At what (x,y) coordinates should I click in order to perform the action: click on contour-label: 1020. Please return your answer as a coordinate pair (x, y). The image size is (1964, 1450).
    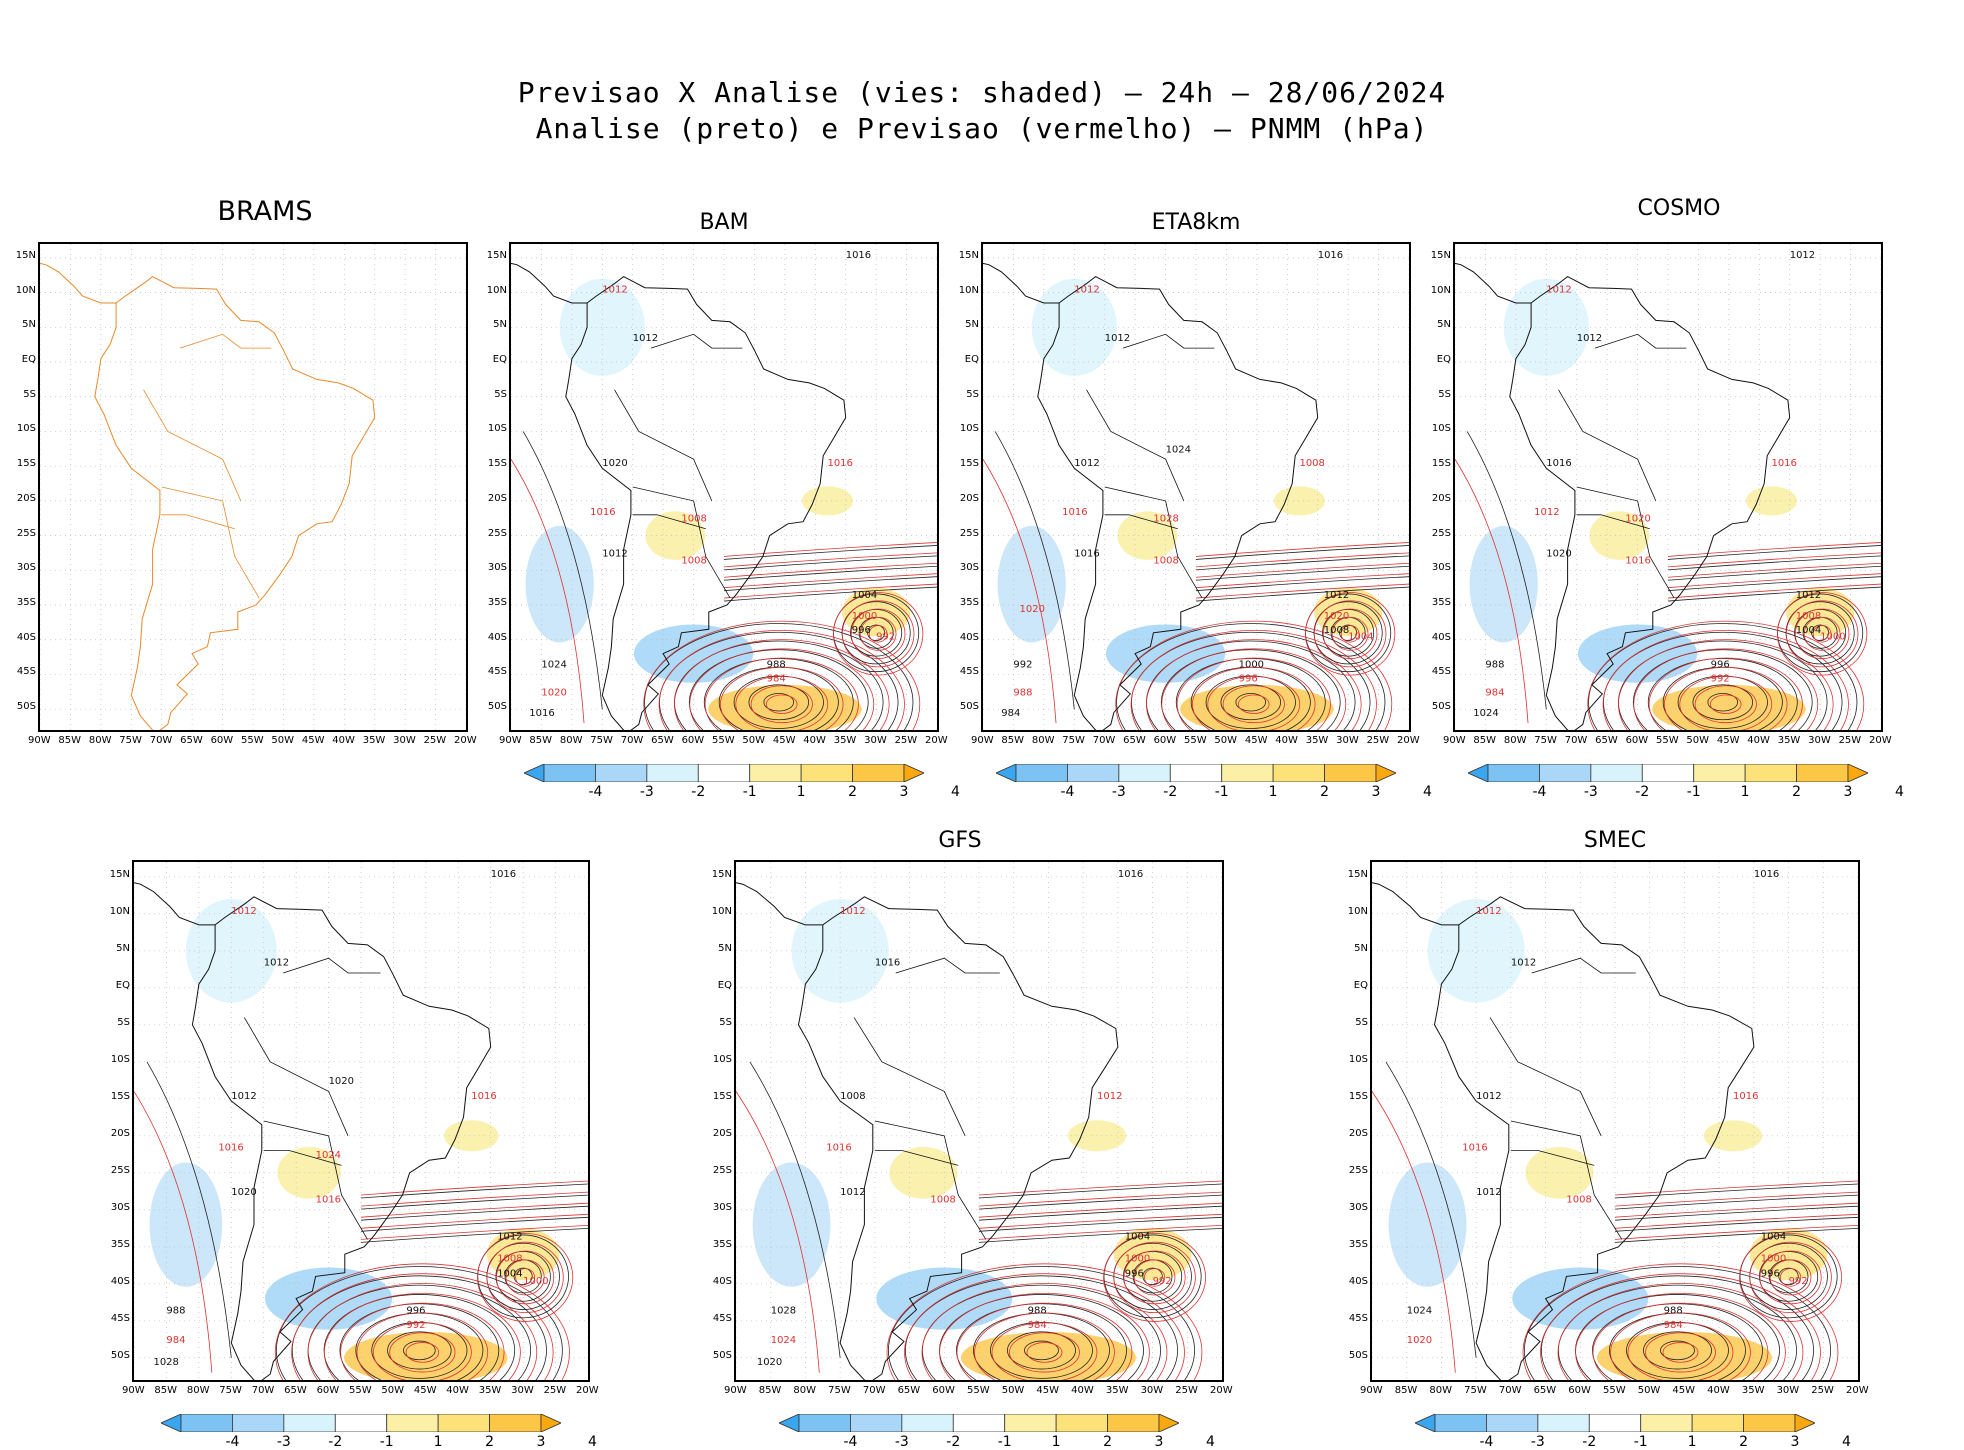
    Looking at the image, I should click on (614, 463).